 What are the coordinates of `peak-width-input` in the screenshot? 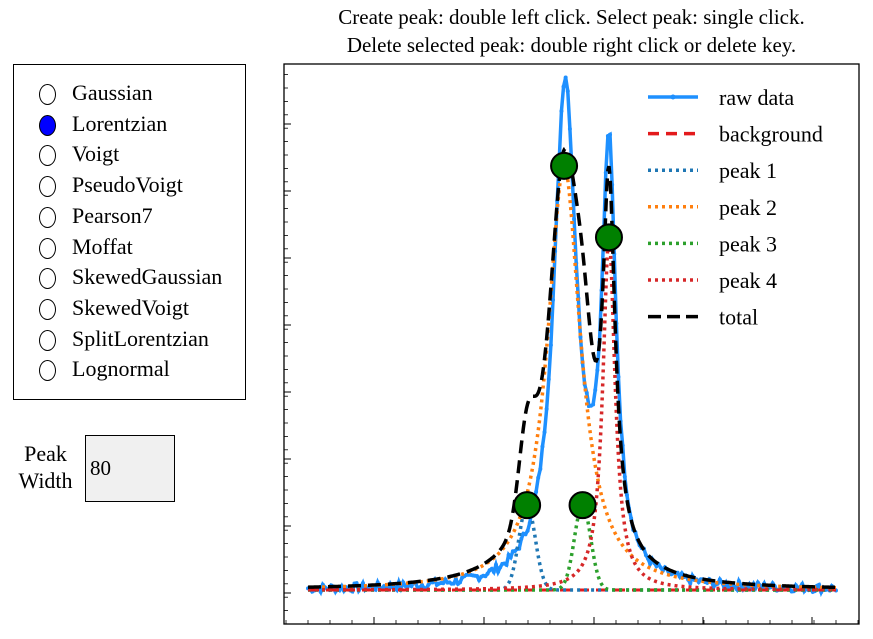 It's located at (130, 468).